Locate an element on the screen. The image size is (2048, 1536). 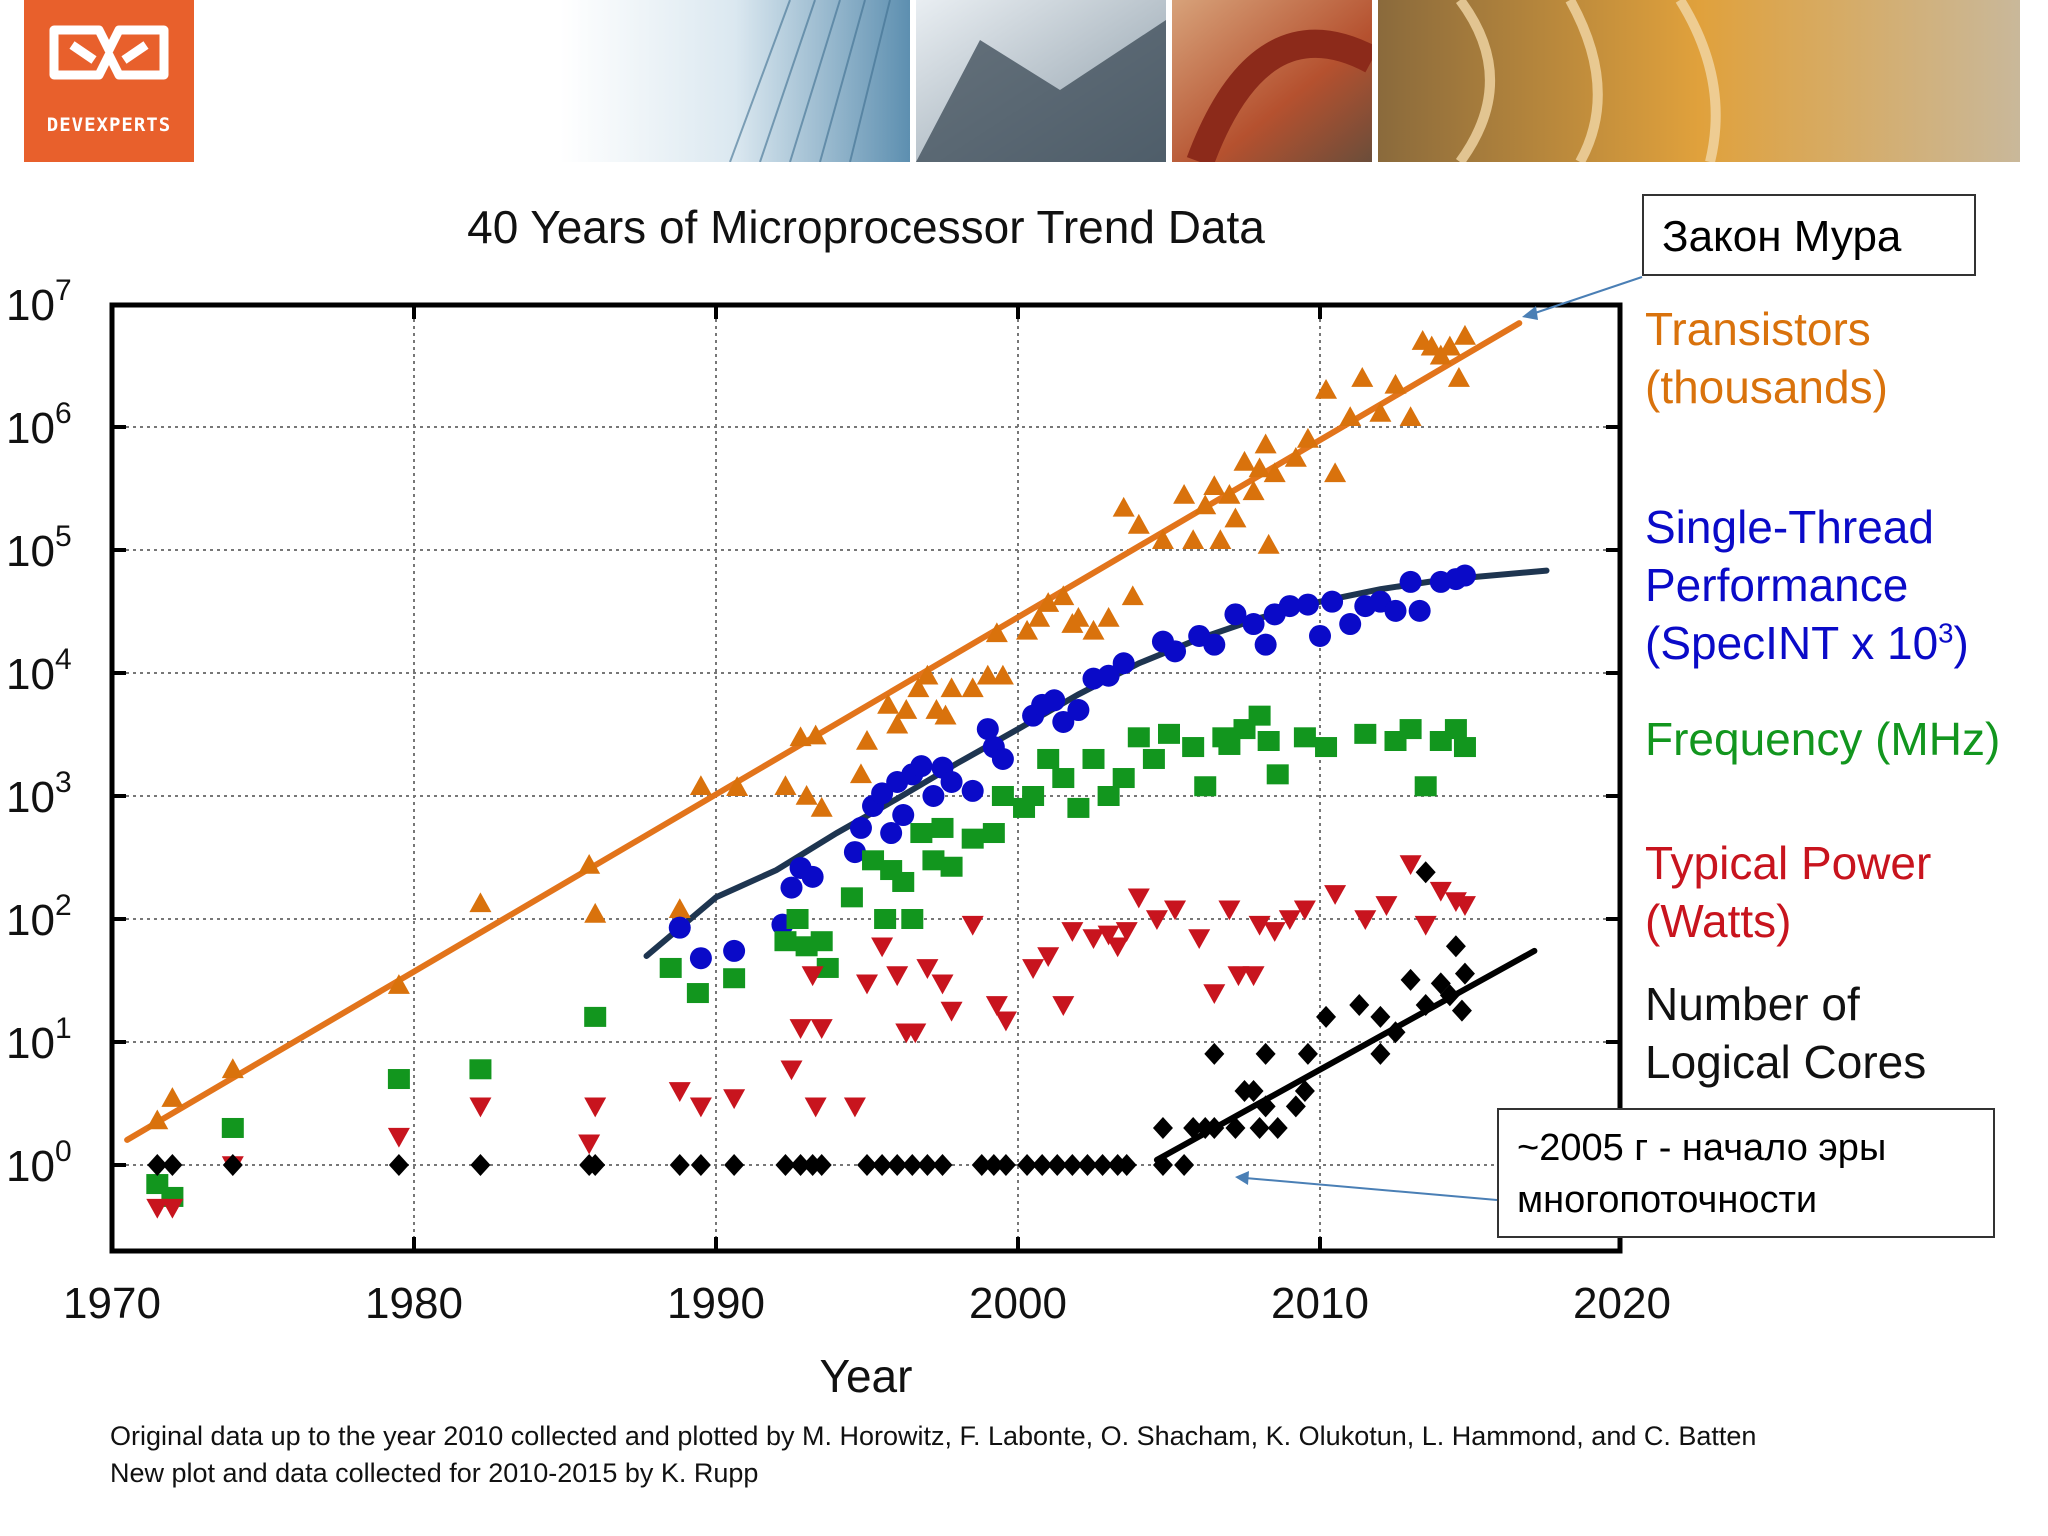
legend-line: (Watts) is located at coordinates (1718, 921).